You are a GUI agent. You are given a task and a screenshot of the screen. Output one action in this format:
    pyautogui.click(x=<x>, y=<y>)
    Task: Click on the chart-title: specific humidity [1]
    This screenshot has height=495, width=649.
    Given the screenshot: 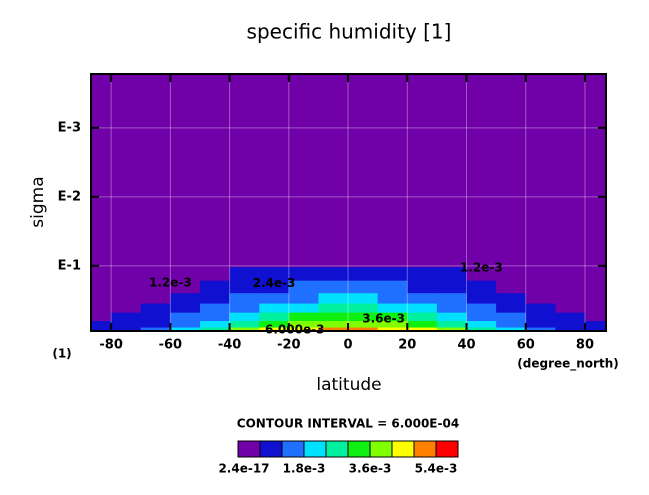 What is the action you would take?
    pyautogui.click(x=349, y=32)
    